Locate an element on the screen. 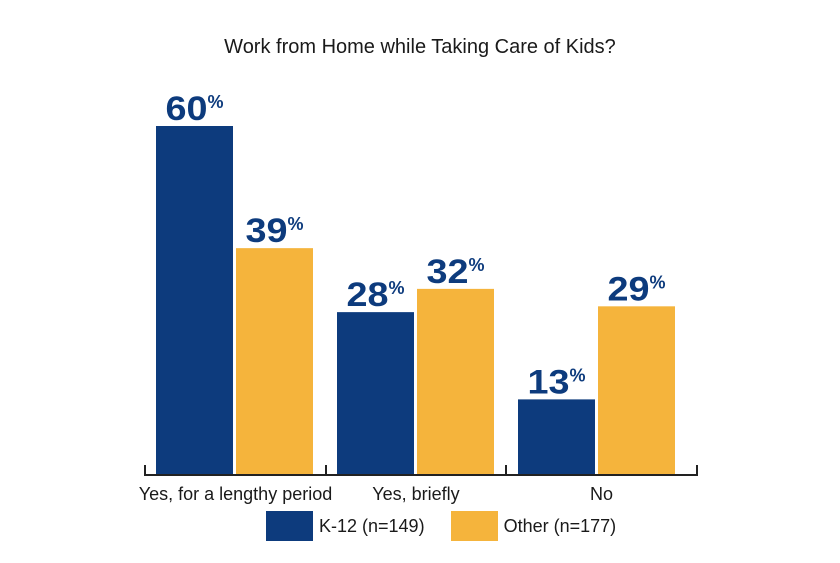 Image resolution: width=840 pixels, height=563 pixels. legend-label-k12: K-12 (n=149) is located at coordinates (372, 525).